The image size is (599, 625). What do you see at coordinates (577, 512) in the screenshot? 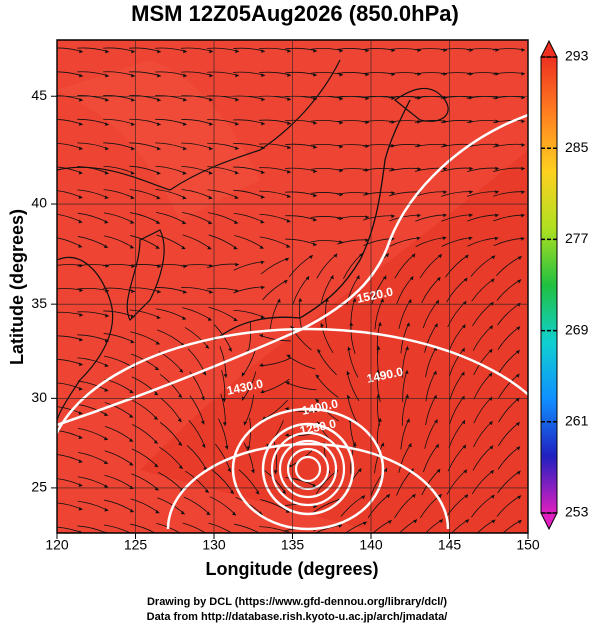
I see `colorbar-tick-label: 253` at bounding box center [577, 512].